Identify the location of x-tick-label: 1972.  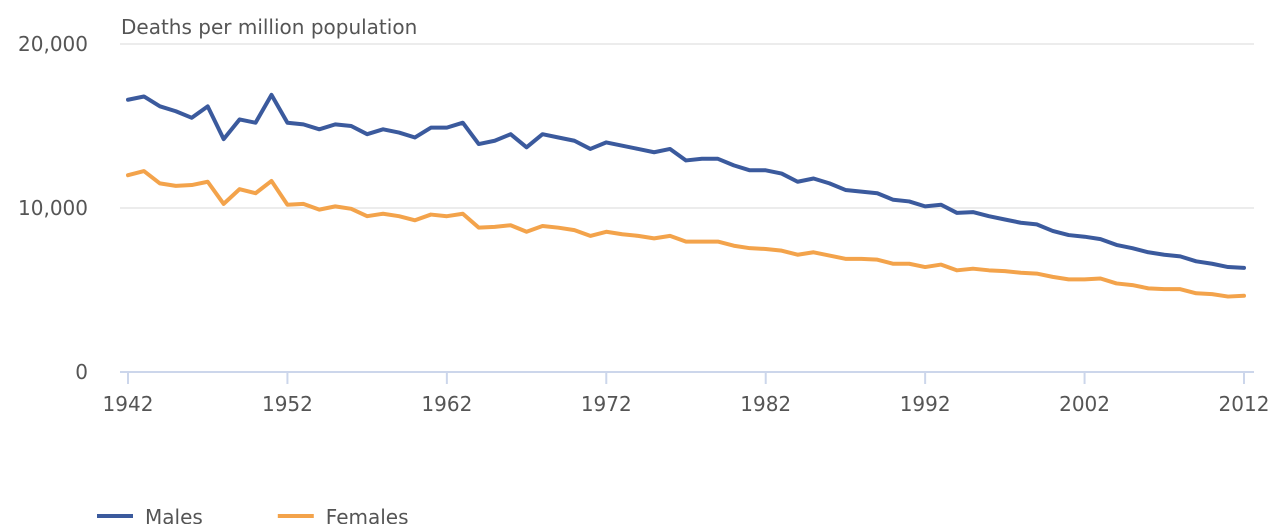
(606, 404).